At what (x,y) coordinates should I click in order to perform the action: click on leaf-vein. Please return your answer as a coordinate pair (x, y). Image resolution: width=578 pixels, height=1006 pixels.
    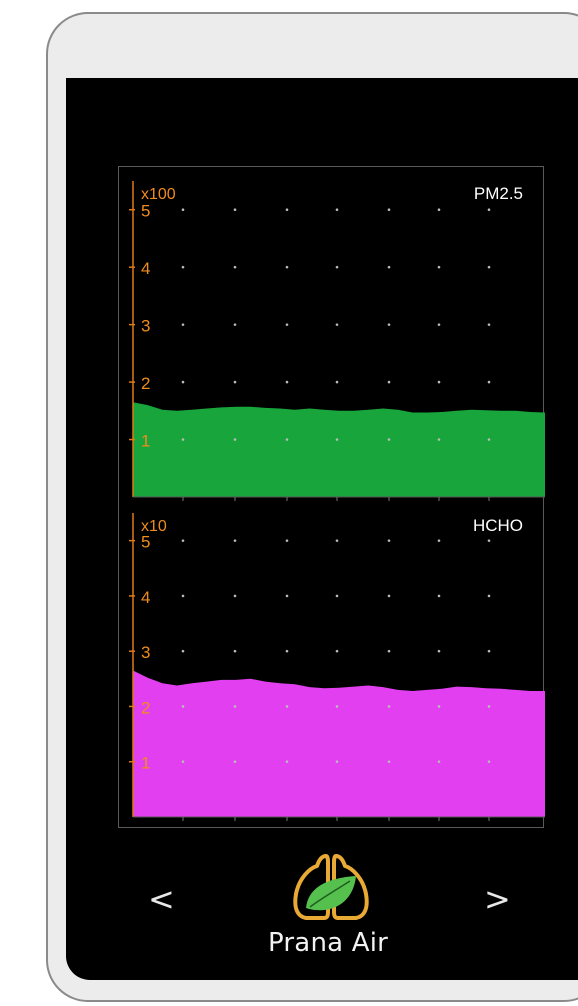
    Looking at the image, I should click on (330, 894).